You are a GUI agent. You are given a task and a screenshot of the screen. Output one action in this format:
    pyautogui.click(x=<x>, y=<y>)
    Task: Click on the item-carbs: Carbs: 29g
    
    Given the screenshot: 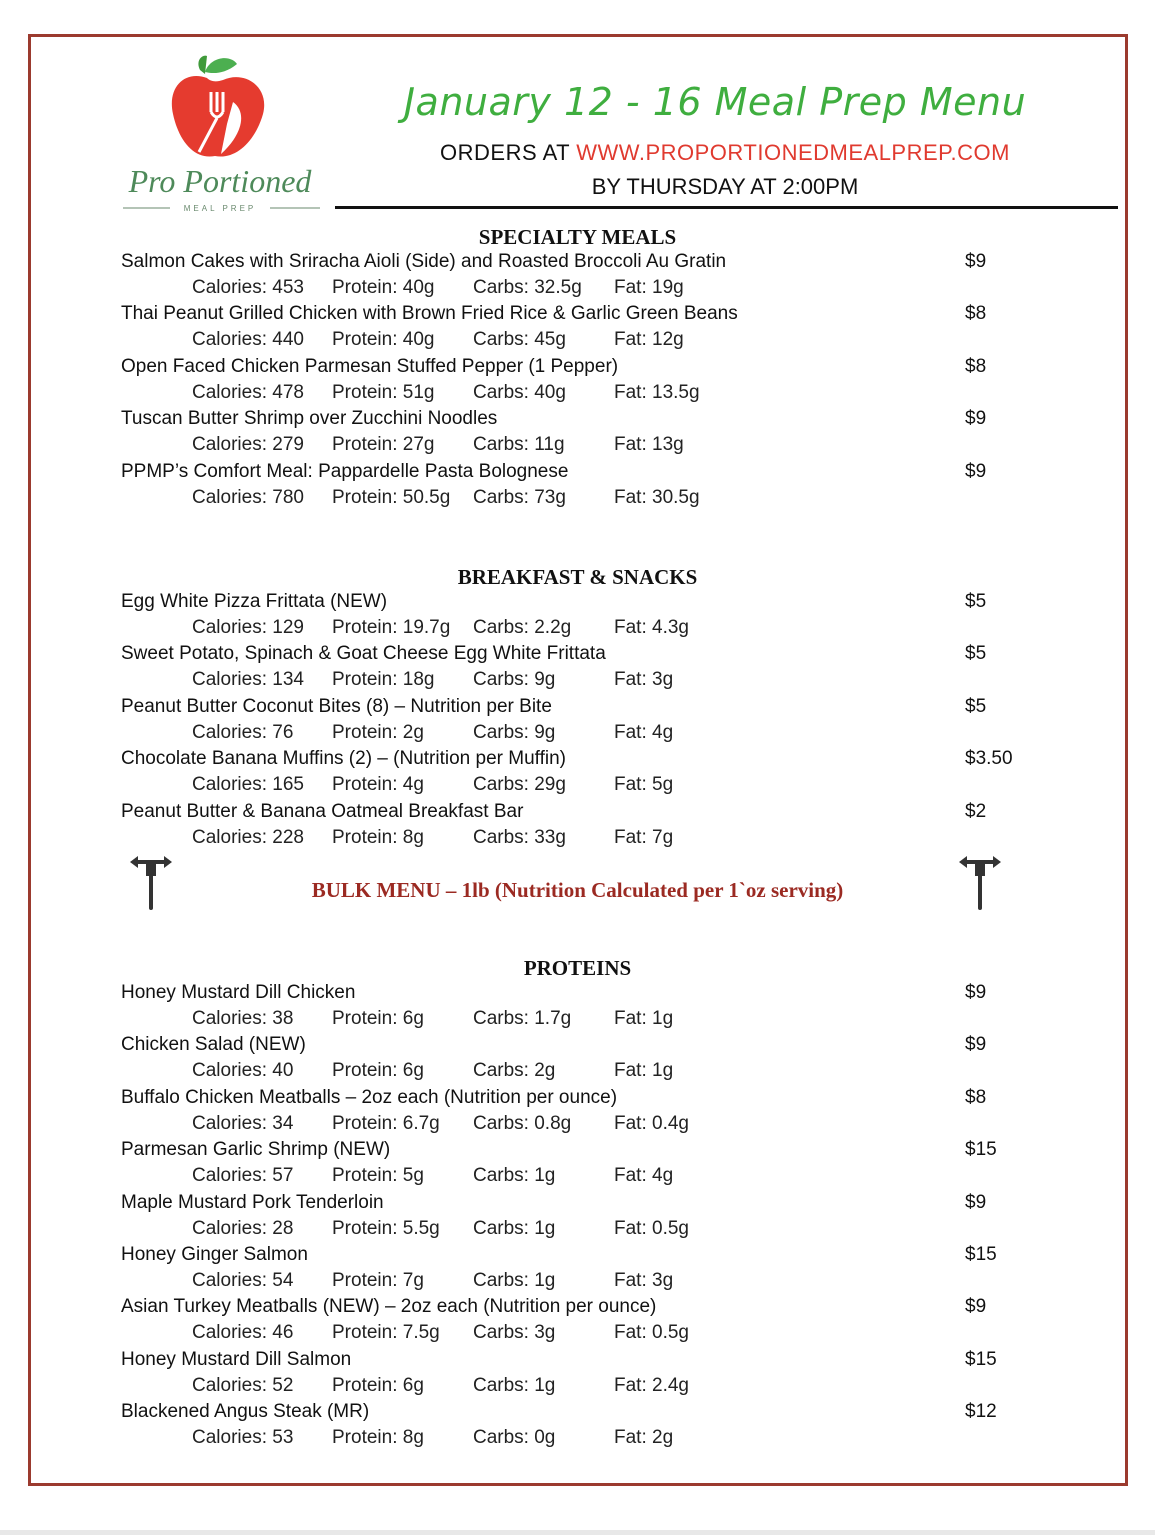 What is the action you would take?
    pyautogui.click(x=519, y=785)
    